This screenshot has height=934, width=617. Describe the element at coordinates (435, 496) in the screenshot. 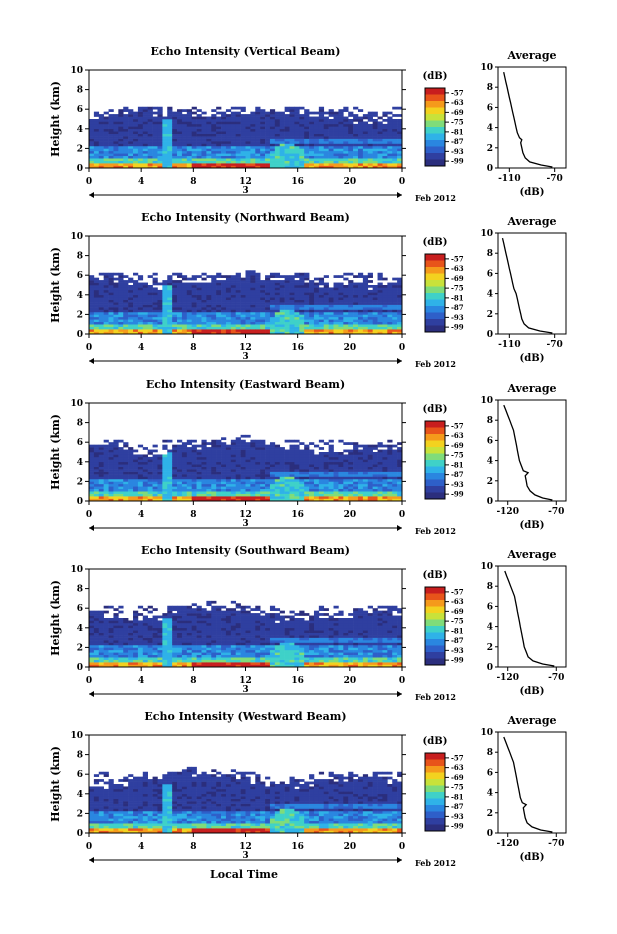

I see `colorbar-swatch` at that location.